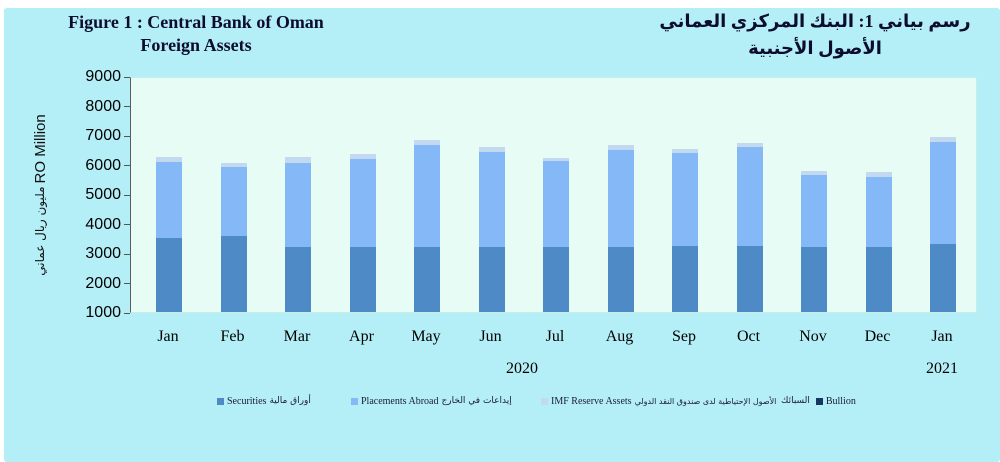 The image size is (1000, 462). What do you see at coordinates (361, 336) in the screenshot?
I see `x-month-label: Apr` at bounding box center [361, 336].